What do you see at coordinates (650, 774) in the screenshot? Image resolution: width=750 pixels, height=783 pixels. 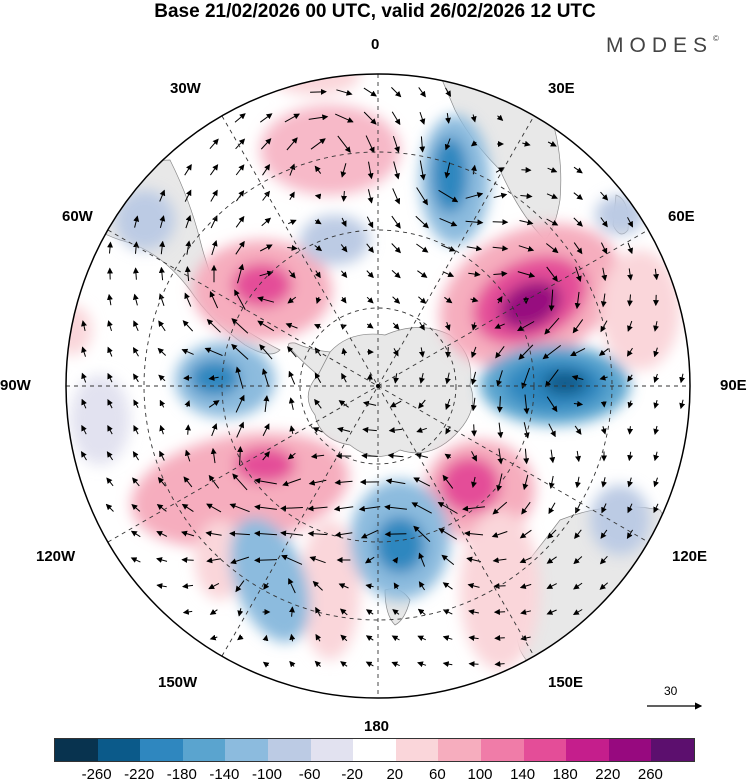 I see `colorbar-tick-label: 260` at bounding box center [650, 774].